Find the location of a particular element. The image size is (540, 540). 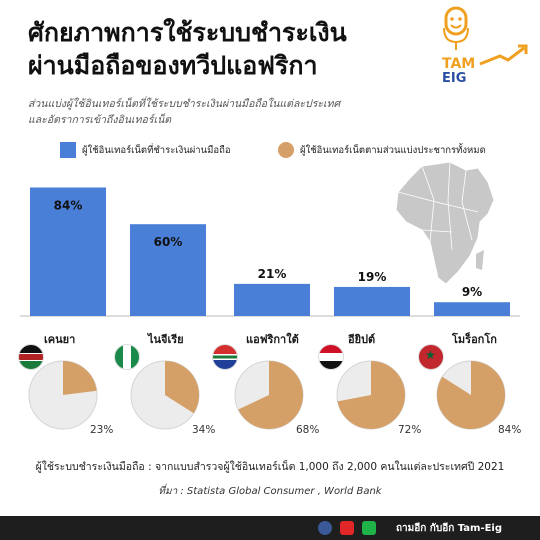

bar-value-label: 84% is located at coordinates (68, 205).